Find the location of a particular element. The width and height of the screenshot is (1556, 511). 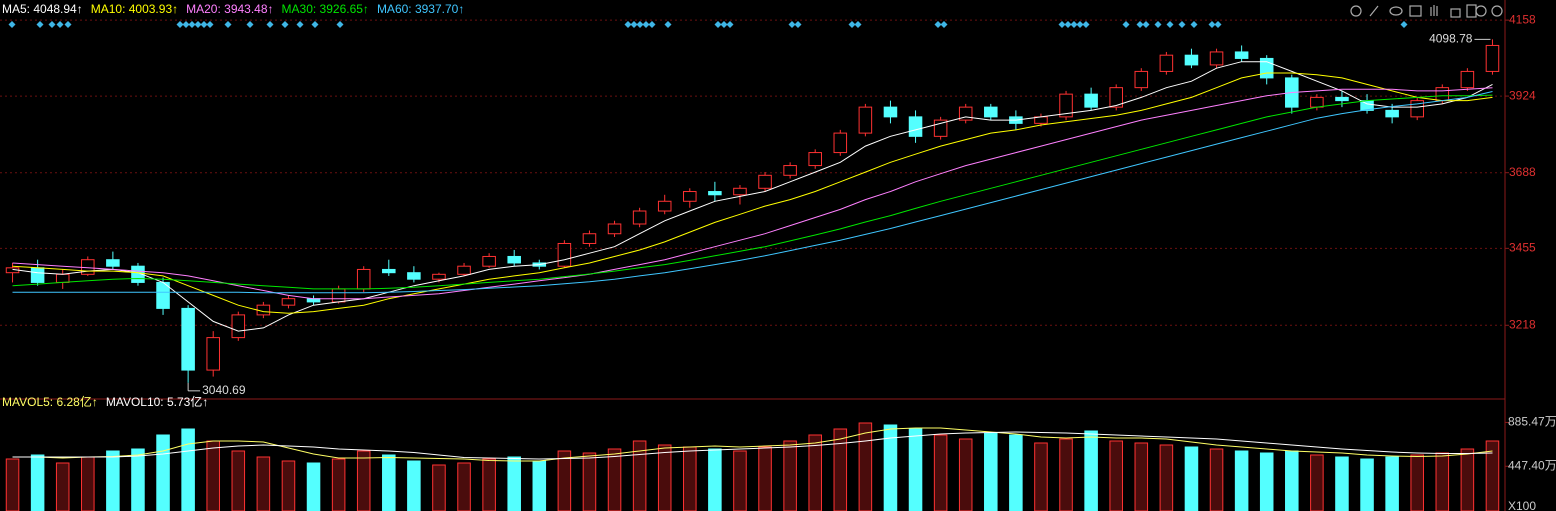

lock-icon is located at coordinates (1455, 13).